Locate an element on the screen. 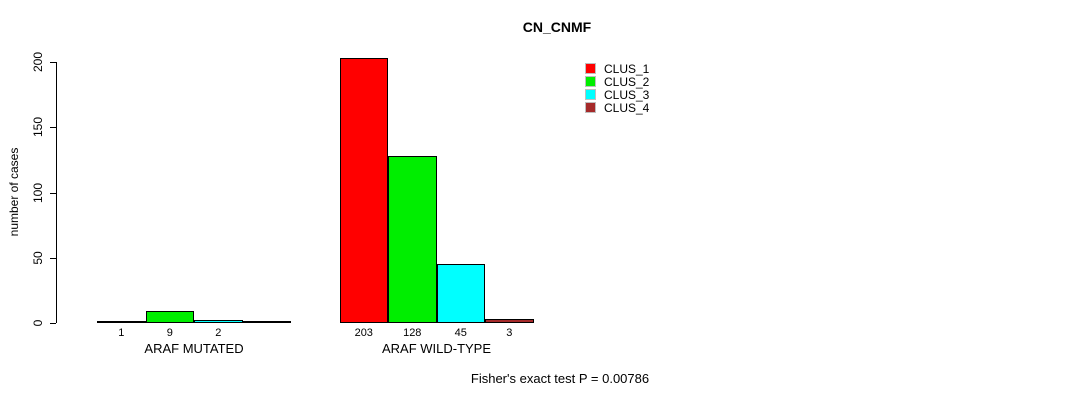 Image resolution: width=1090 pixels, height=400 pixels. chart-title: CN_CNMF is located at coordinates (557, 27).